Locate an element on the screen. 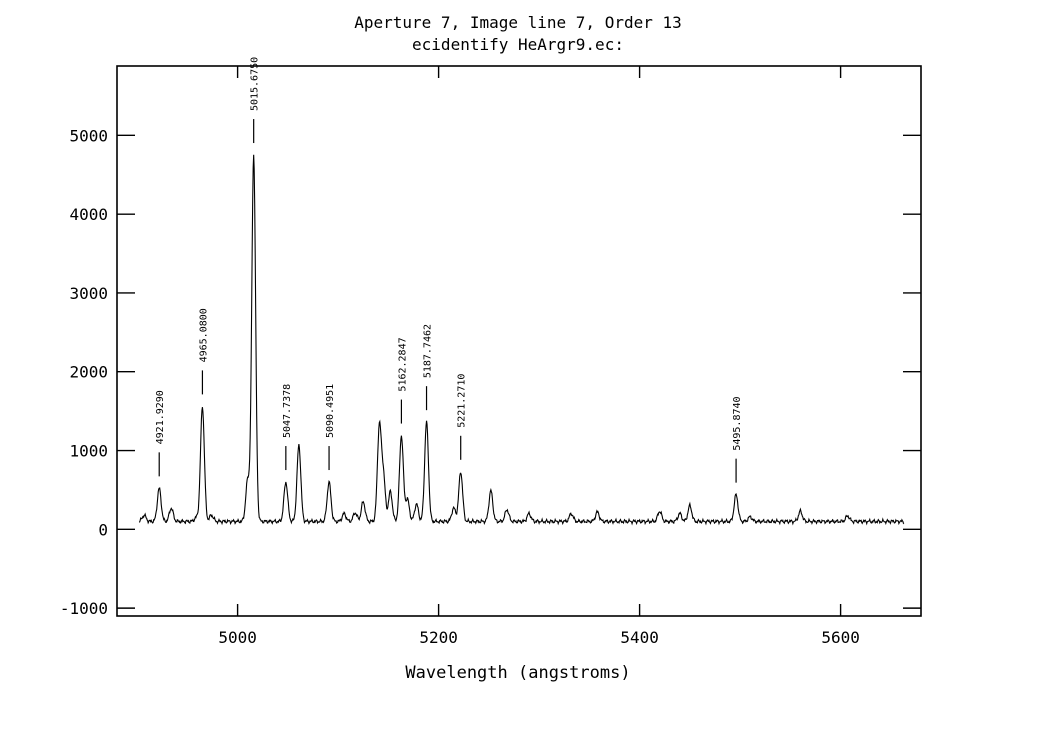 The image size is (1038, 750). line-marker-label: 4921.9290 is located at coordinates (160, 417).